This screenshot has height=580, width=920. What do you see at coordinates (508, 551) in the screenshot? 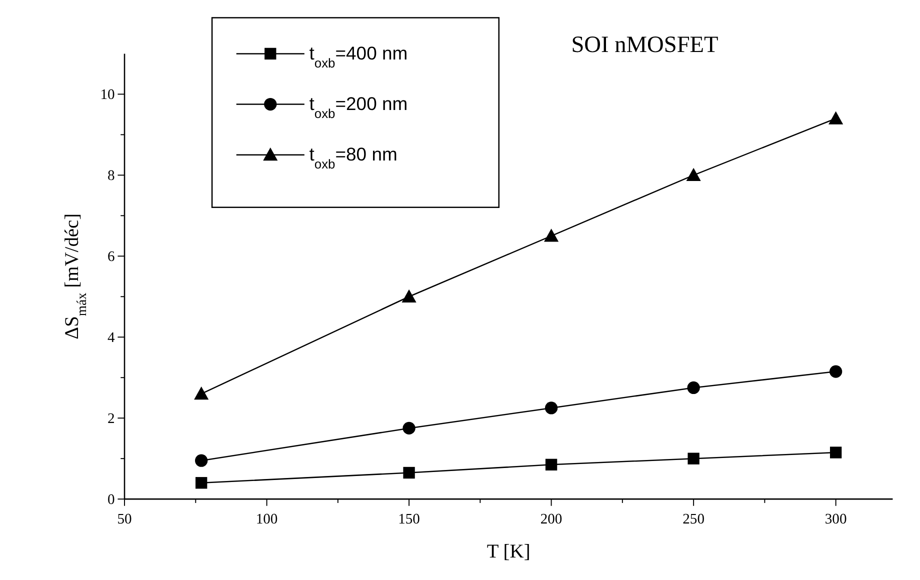
I see `x-axis-title: T [K]` at bounding box center [508, 551].